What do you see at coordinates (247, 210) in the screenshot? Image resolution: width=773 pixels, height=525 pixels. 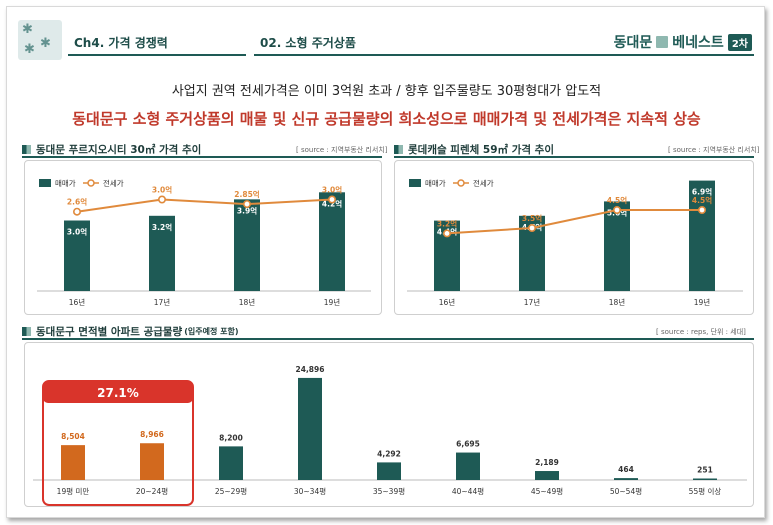 I see `bar-value-label: 3.9억` at bounding box center [247, 210].